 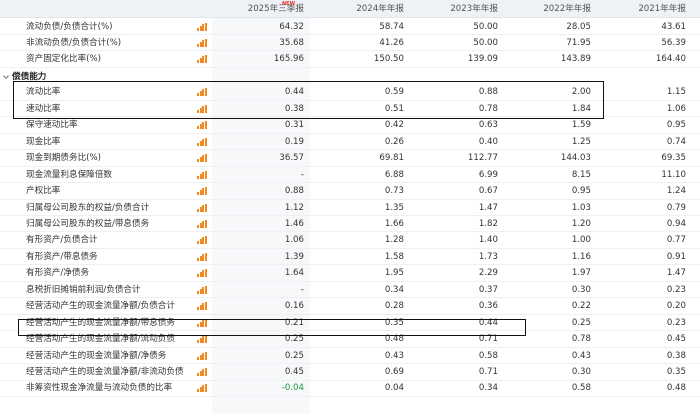 I want to click on table-row: 现金比率 0.19 0.26 0.40 1.25 0.74, so click(x=350, y=142).